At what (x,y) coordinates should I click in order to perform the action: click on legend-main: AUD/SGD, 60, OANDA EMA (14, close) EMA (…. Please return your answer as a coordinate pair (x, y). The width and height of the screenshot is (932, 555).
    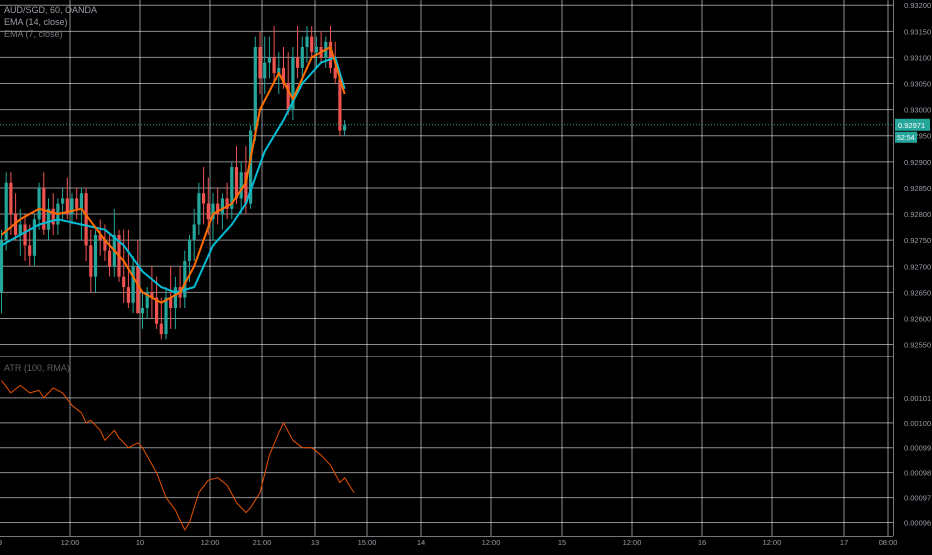
    Looking at the image, I should click on (50, 22).